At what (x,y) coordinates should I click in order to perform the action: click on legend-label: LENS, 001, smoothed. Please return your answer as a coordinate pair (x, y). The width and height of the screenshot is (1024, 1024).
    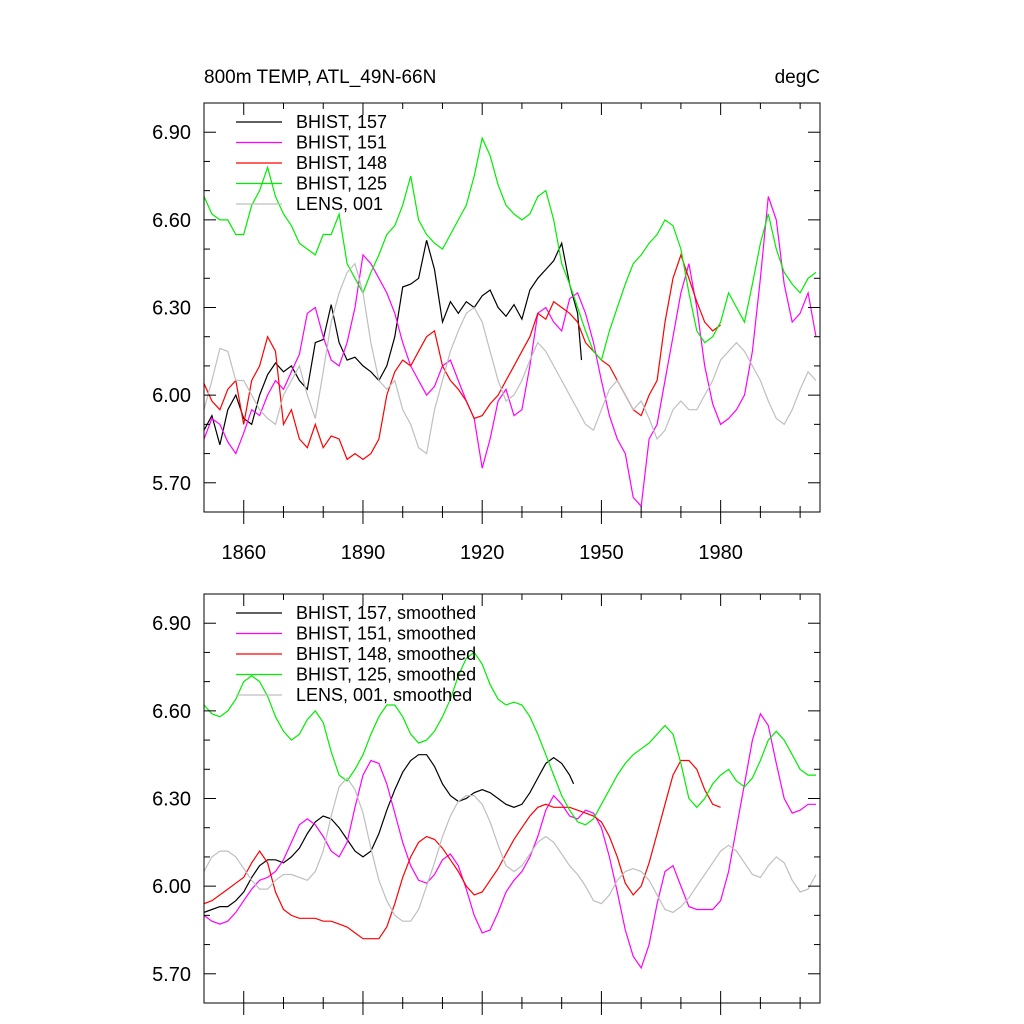
    Looking at the image, I should click on (384, 695).